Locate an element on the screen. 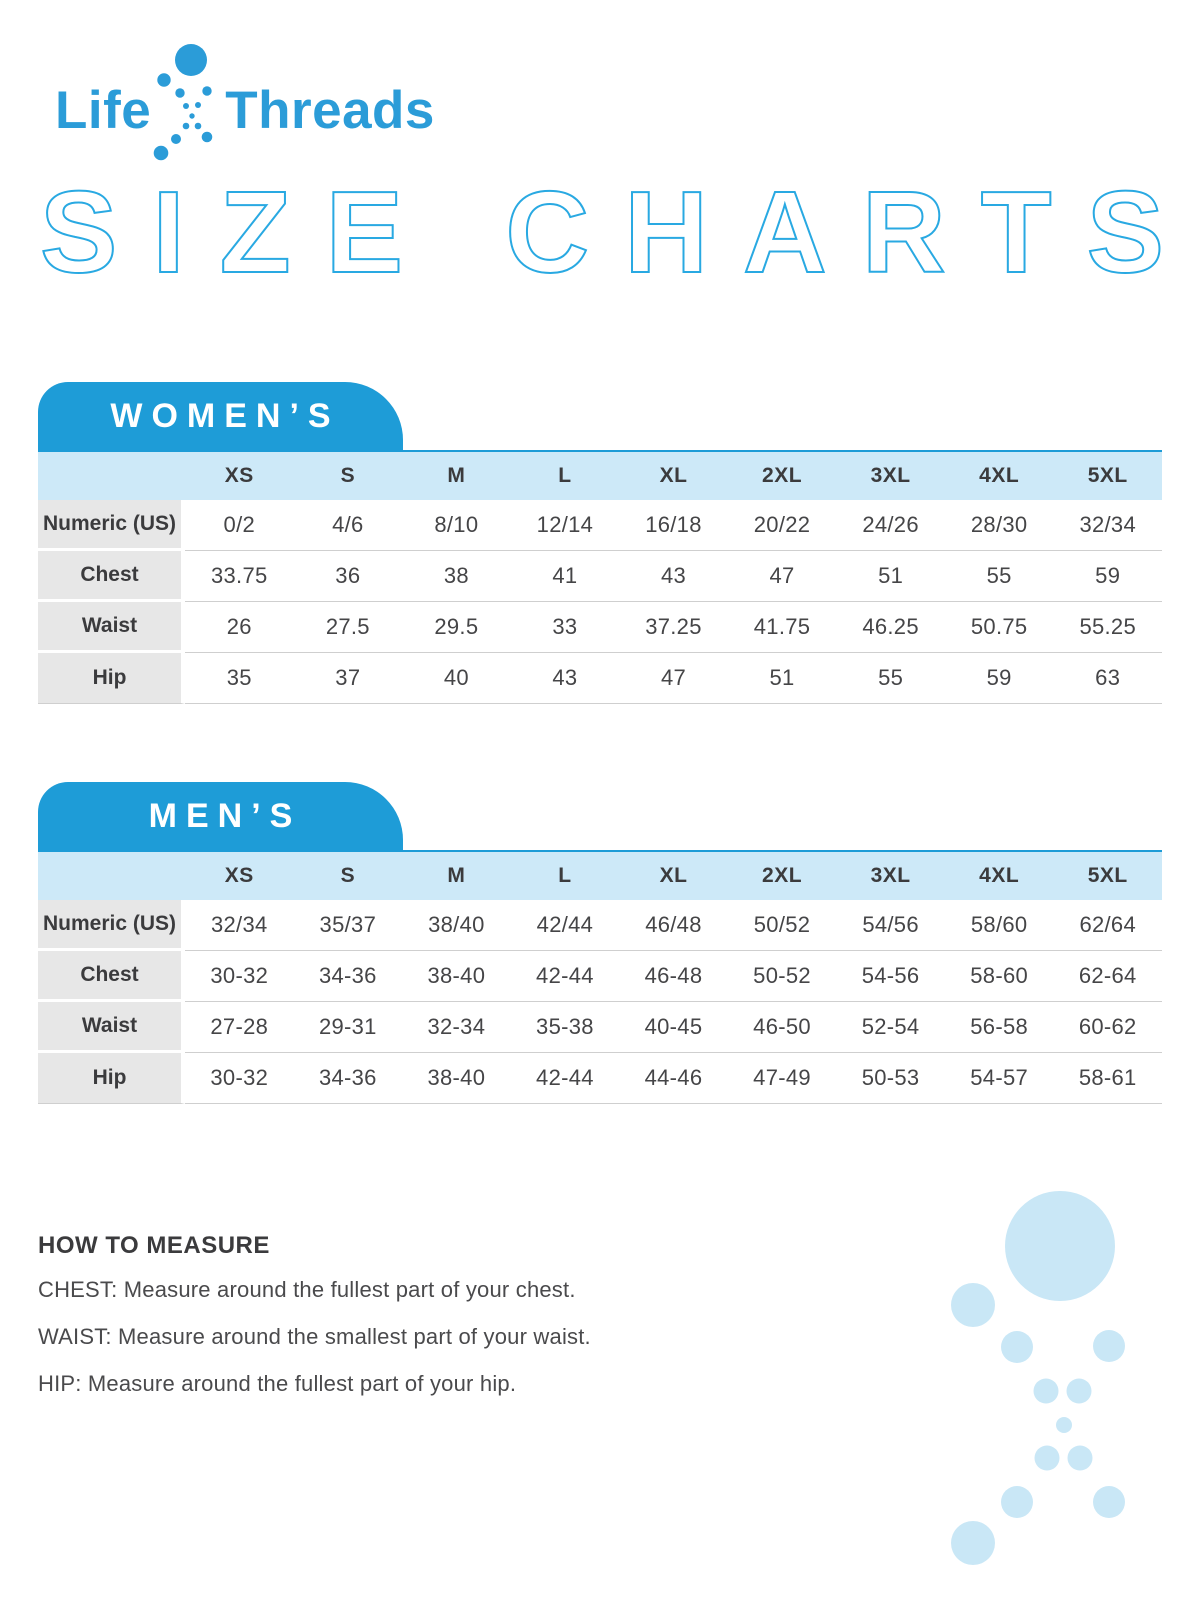  corner-cell is located at coordinates (111, 876).